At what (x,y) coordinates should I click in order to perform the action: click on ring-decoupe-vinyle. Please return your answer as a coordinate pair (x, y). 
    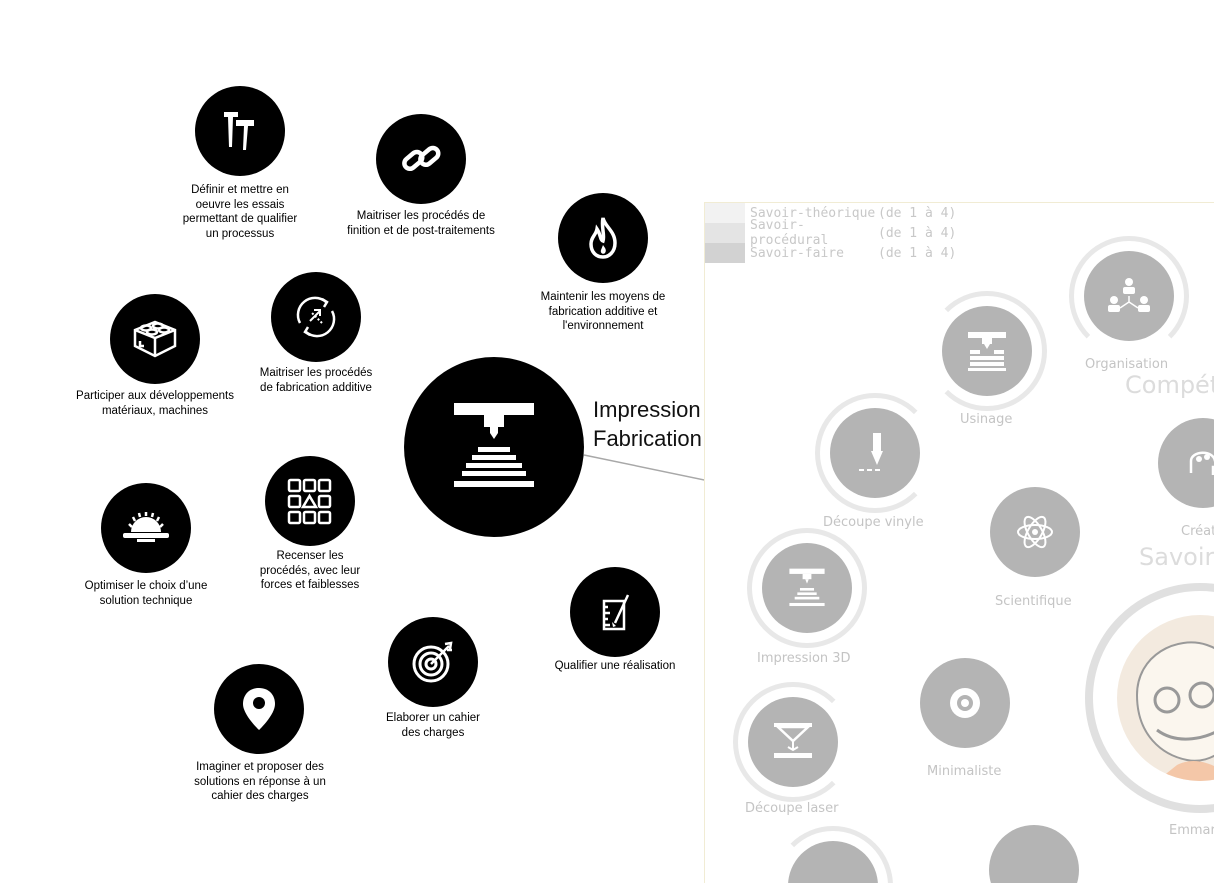
    Looking at the image, I should click on (875, 453).